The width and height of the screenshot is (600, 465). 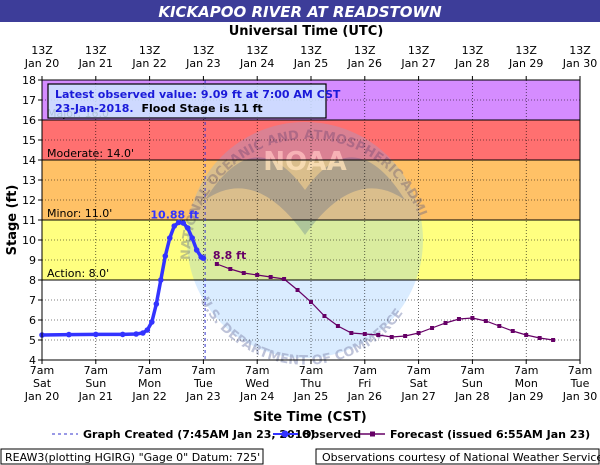 What do you see at coordinates (256, 63) in the screenshot?
I see `top-tick-label: Jan 24` at bounding box center [256, 63].